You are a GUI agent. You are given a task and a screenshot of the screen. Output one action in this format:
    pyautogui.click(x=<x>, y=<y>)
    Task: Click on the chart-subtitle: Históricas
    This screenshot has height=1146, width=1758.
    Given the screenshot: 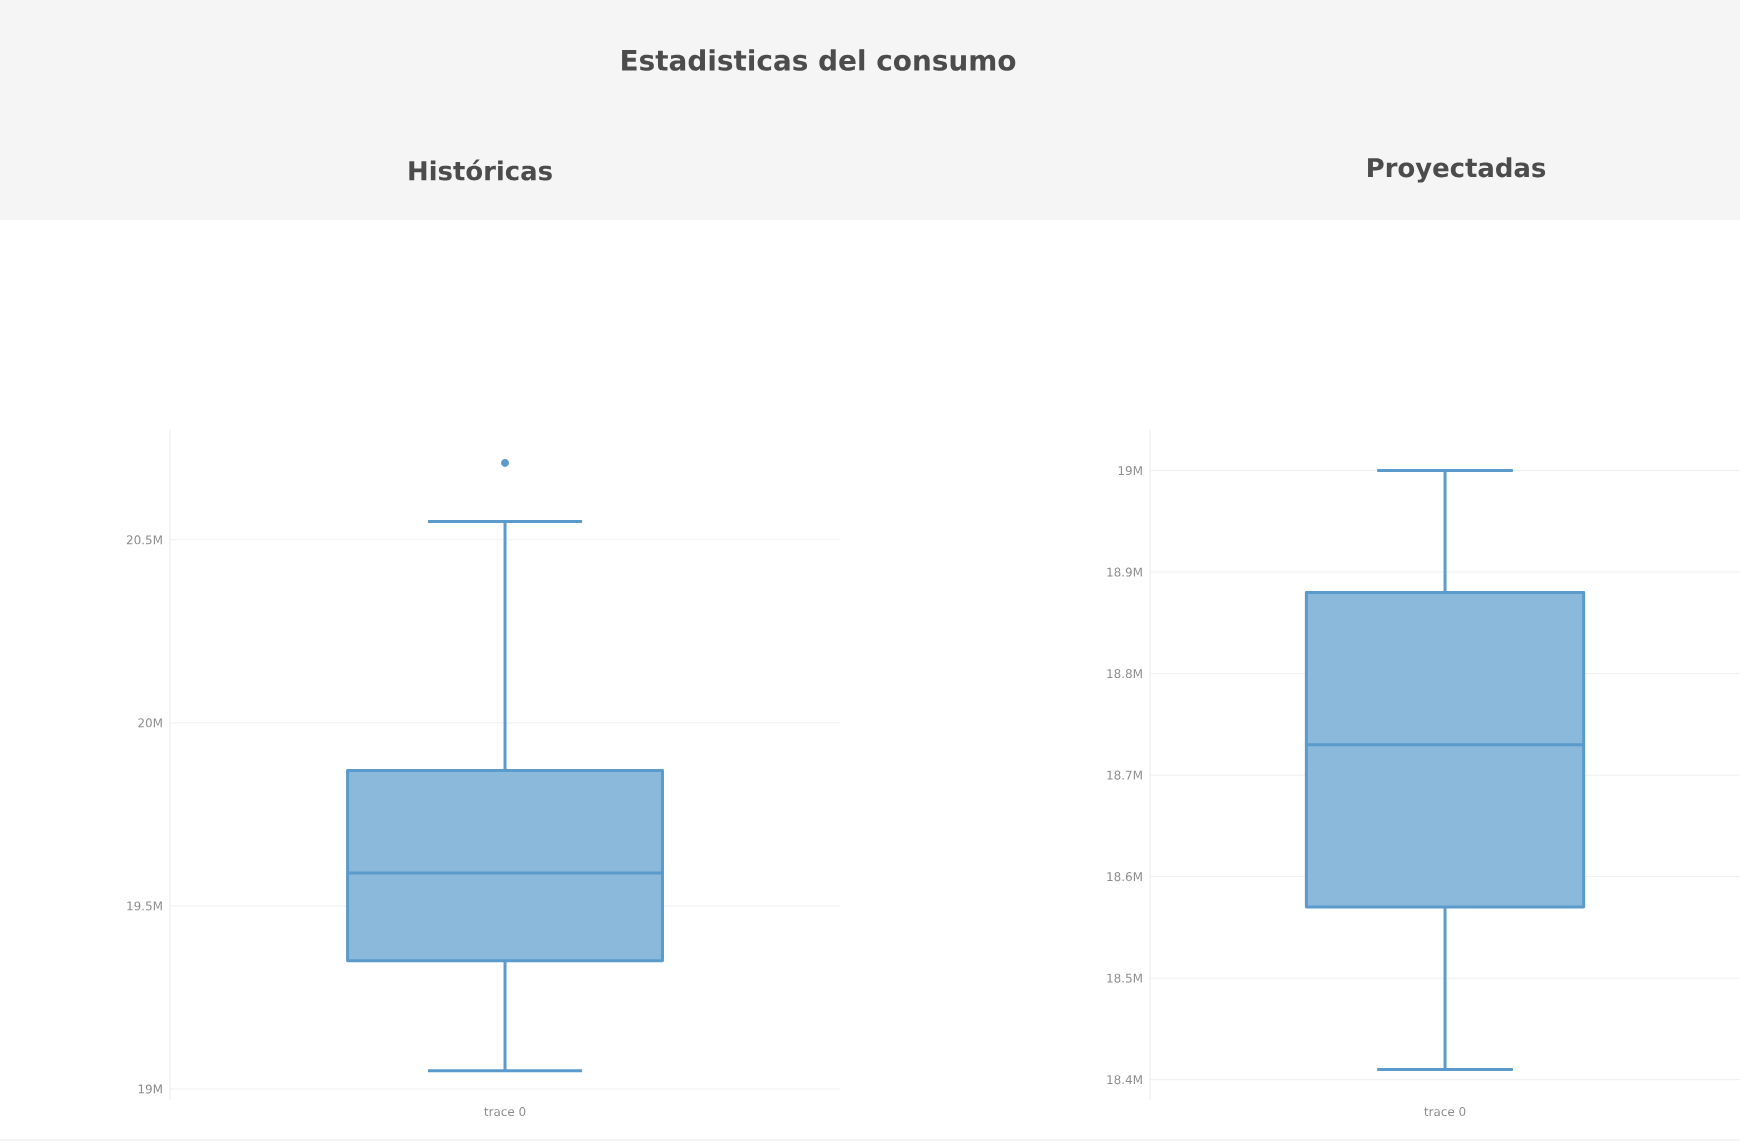 What is the action you would take?
    pyautogui.click(x=480, y=170)
    